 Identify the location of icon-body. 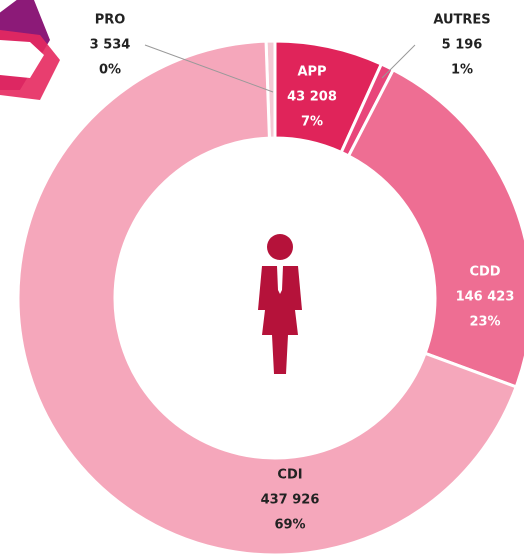
(280, 320).